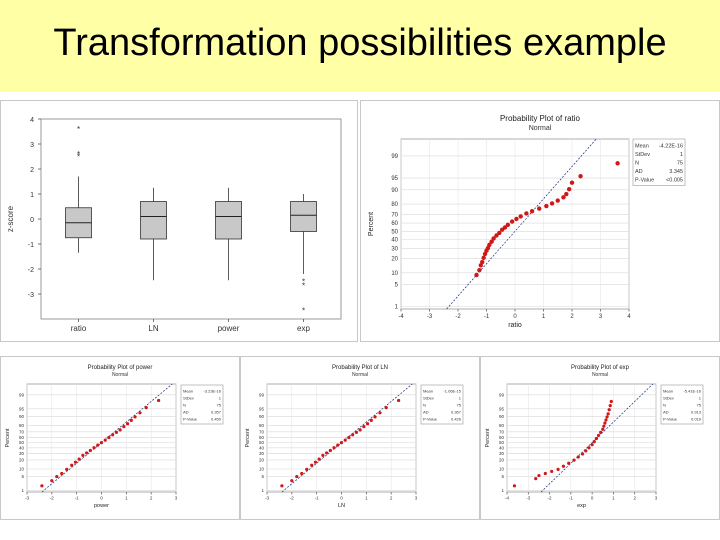  Describe the element at coordinates (507, 498) in the screenshot. I see `x-tick-label: -4` at that location.